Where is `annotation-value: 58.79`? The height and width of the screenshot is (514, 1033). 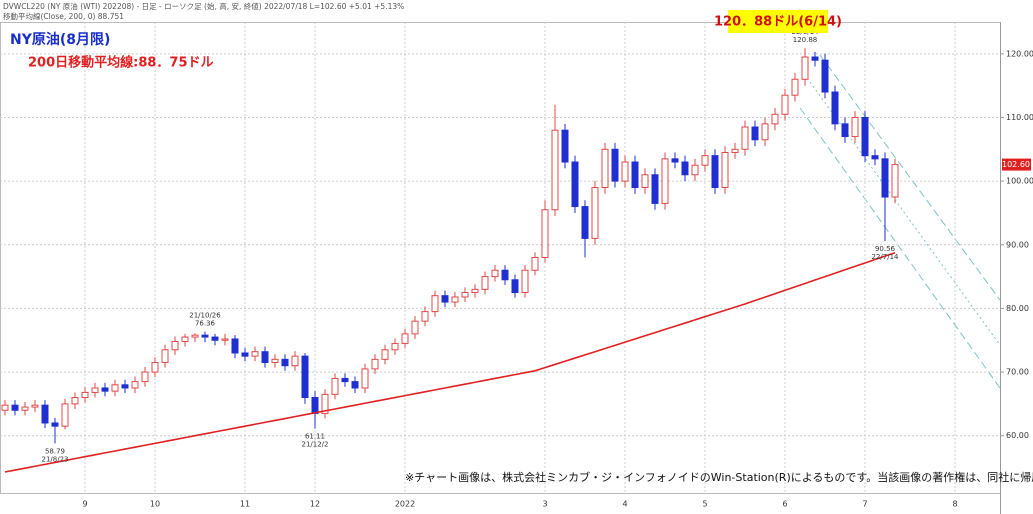
annotation-value: 58.79 is located at coordinates (55, 451).